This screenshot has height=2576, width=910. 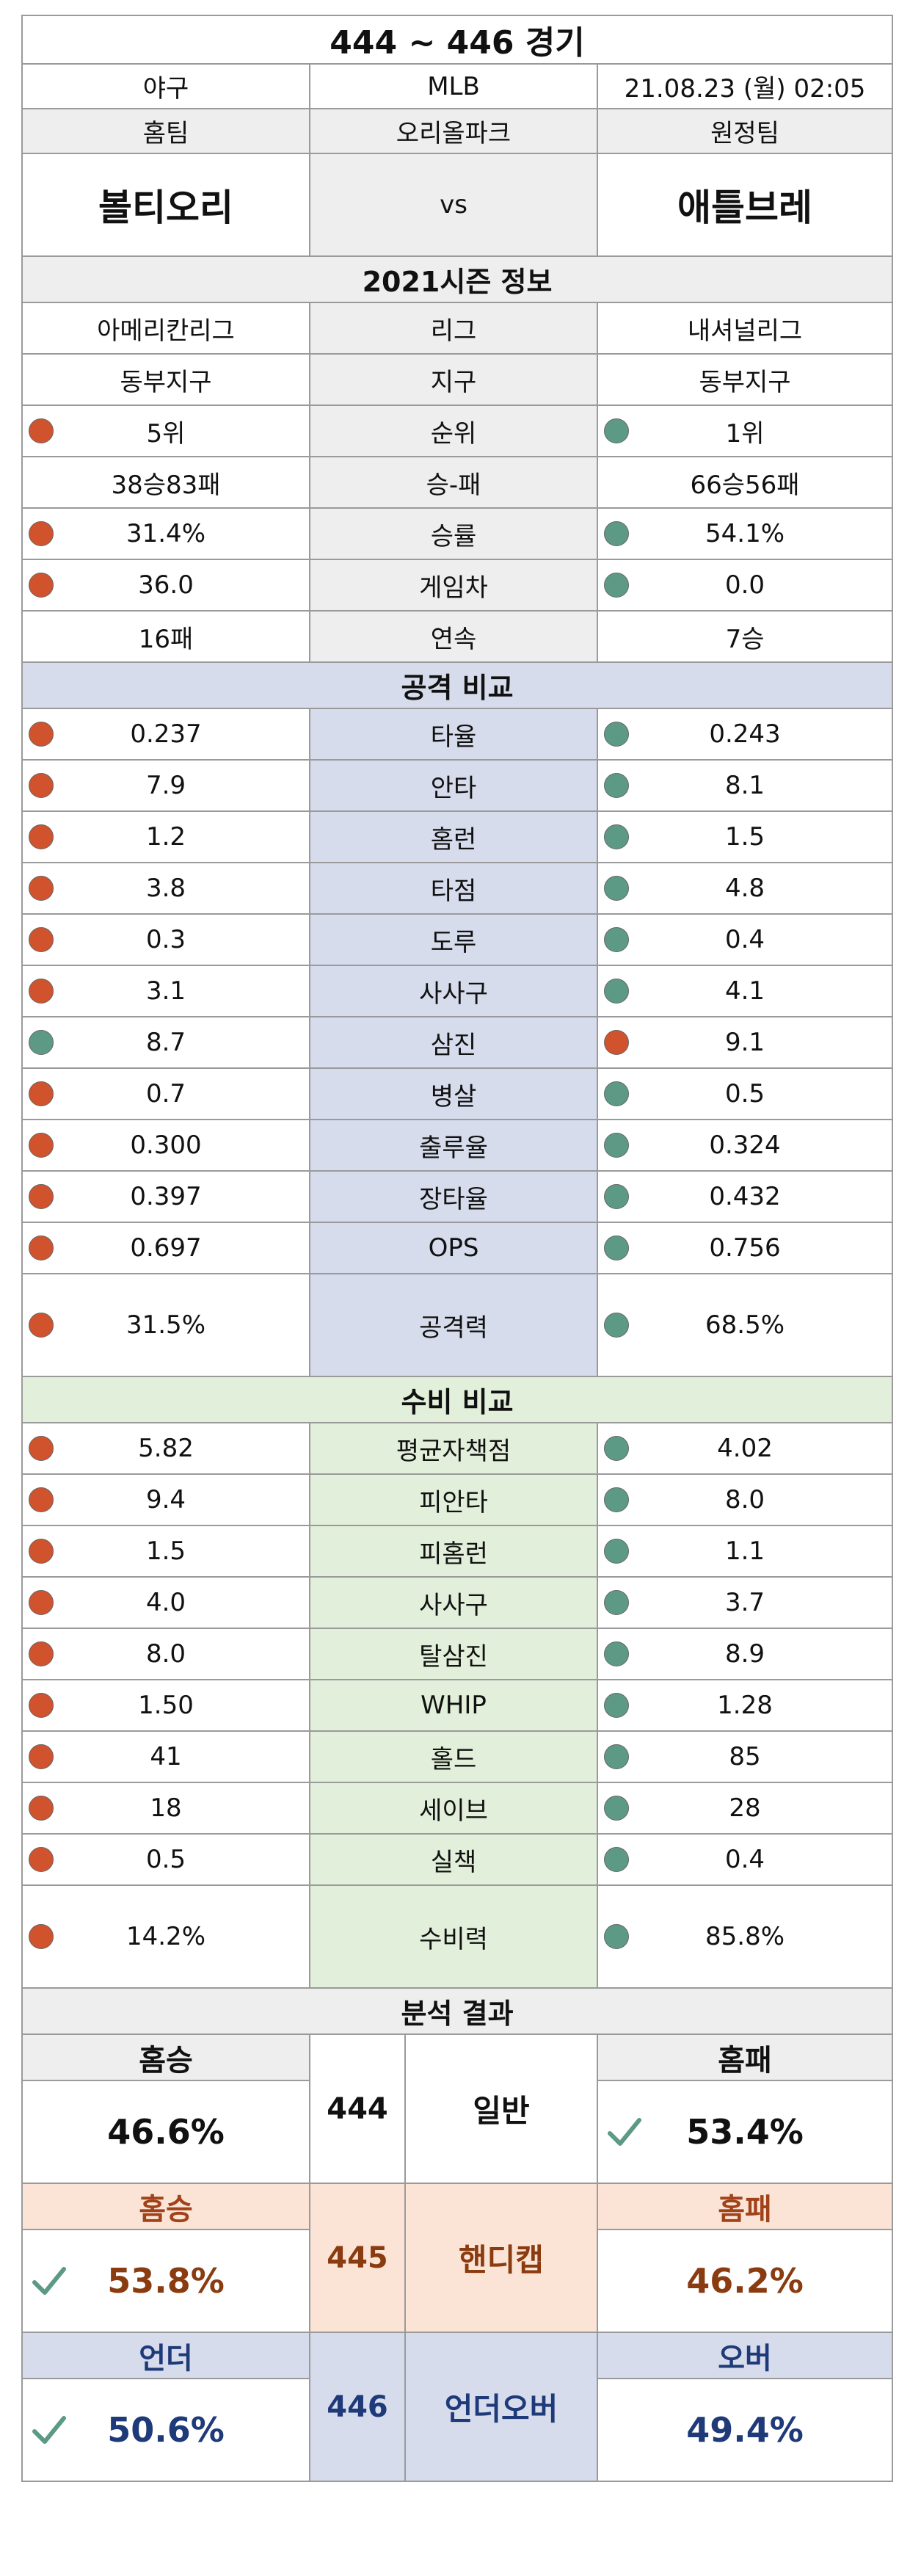 I want to click on stat-label-text: 피안타, so click(x=454, y=1502).